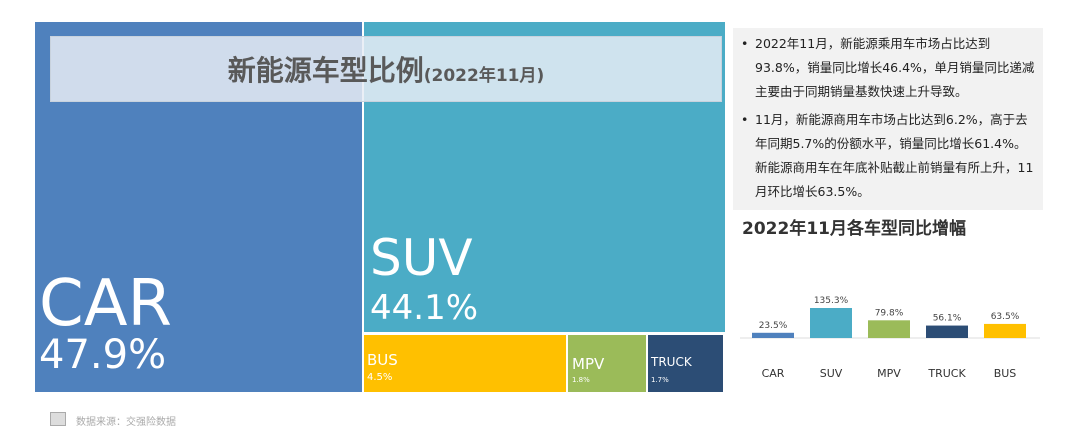 Image resolution: width=1080 pixels, height=447 pixels. What do you see at coordinates (773, 326) in the screenshot?
I see `data-label: 23.5%` at bounding box center [773, 326].